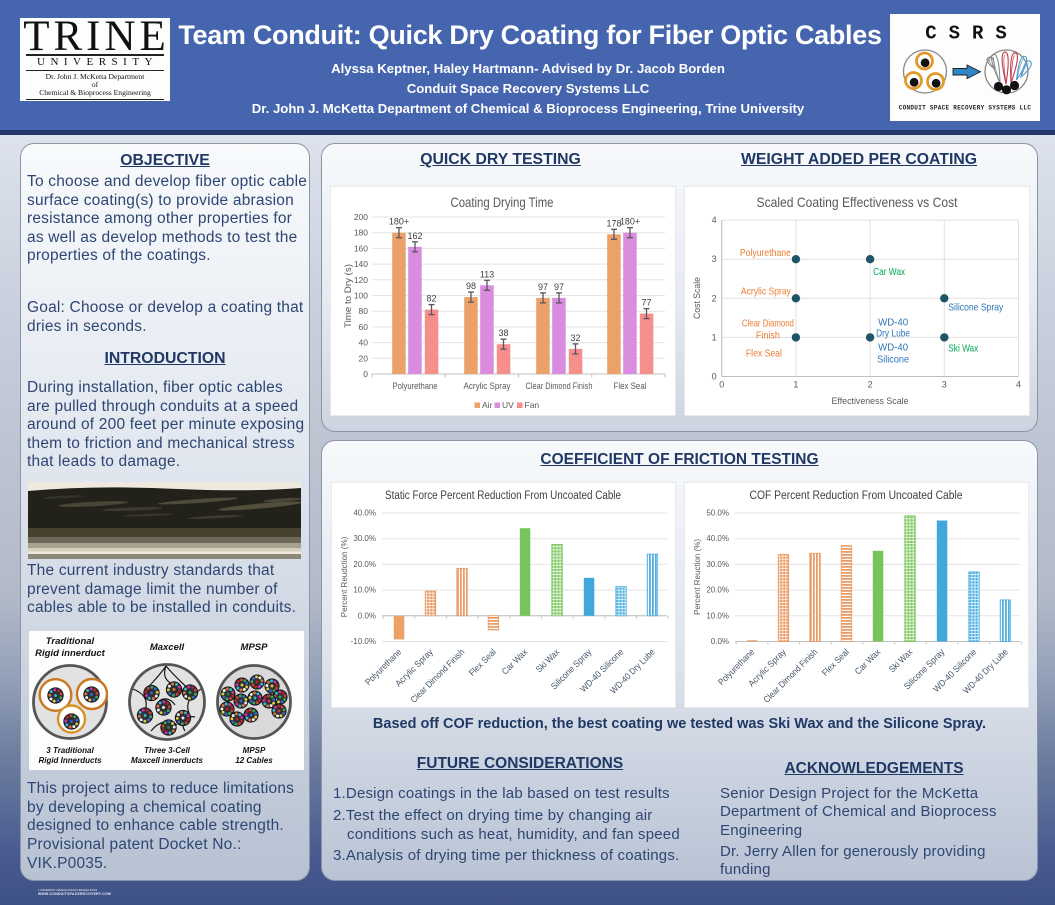  What do you see at coordinates (963, 348) in the screenshot?
I see `svg-text: Ski Wax` at bounding box center [963, 348].